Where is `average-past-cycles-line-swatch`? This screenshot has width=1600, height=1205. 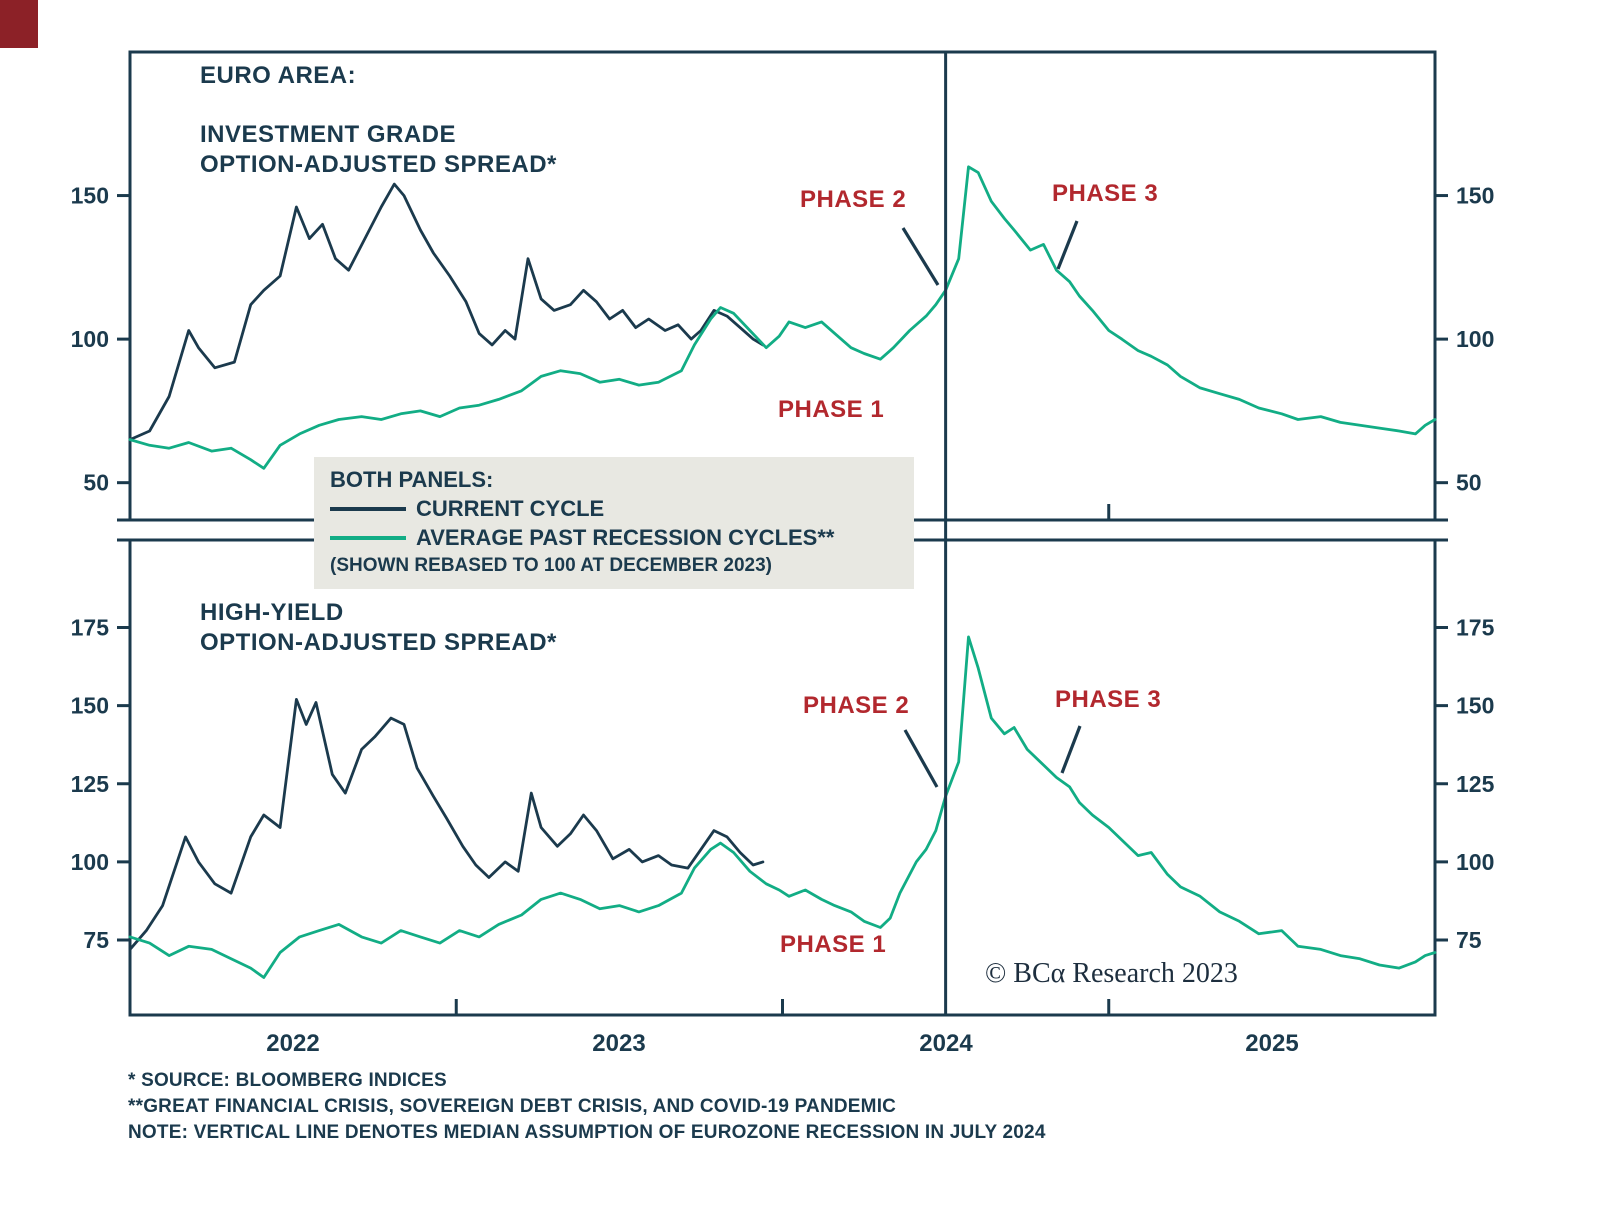 average-past-cycles-line-swatch is located at coordinates (368, 537).